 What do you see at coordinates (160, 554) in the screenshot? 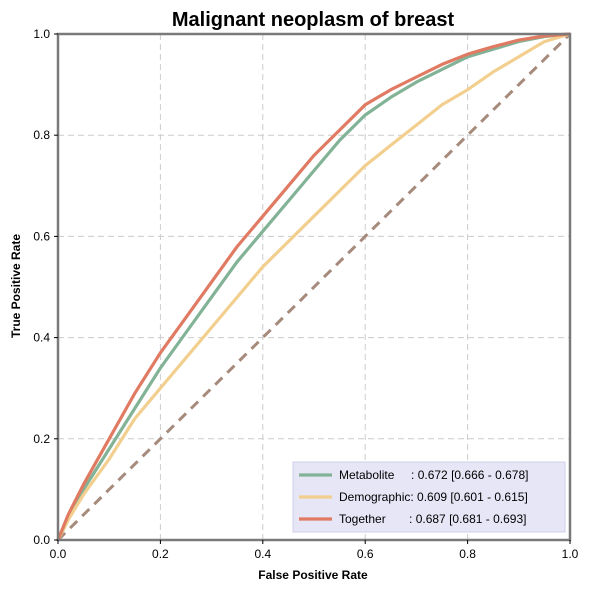
I see `x-tick-label: 0.2` at bounding box center [160, 554].